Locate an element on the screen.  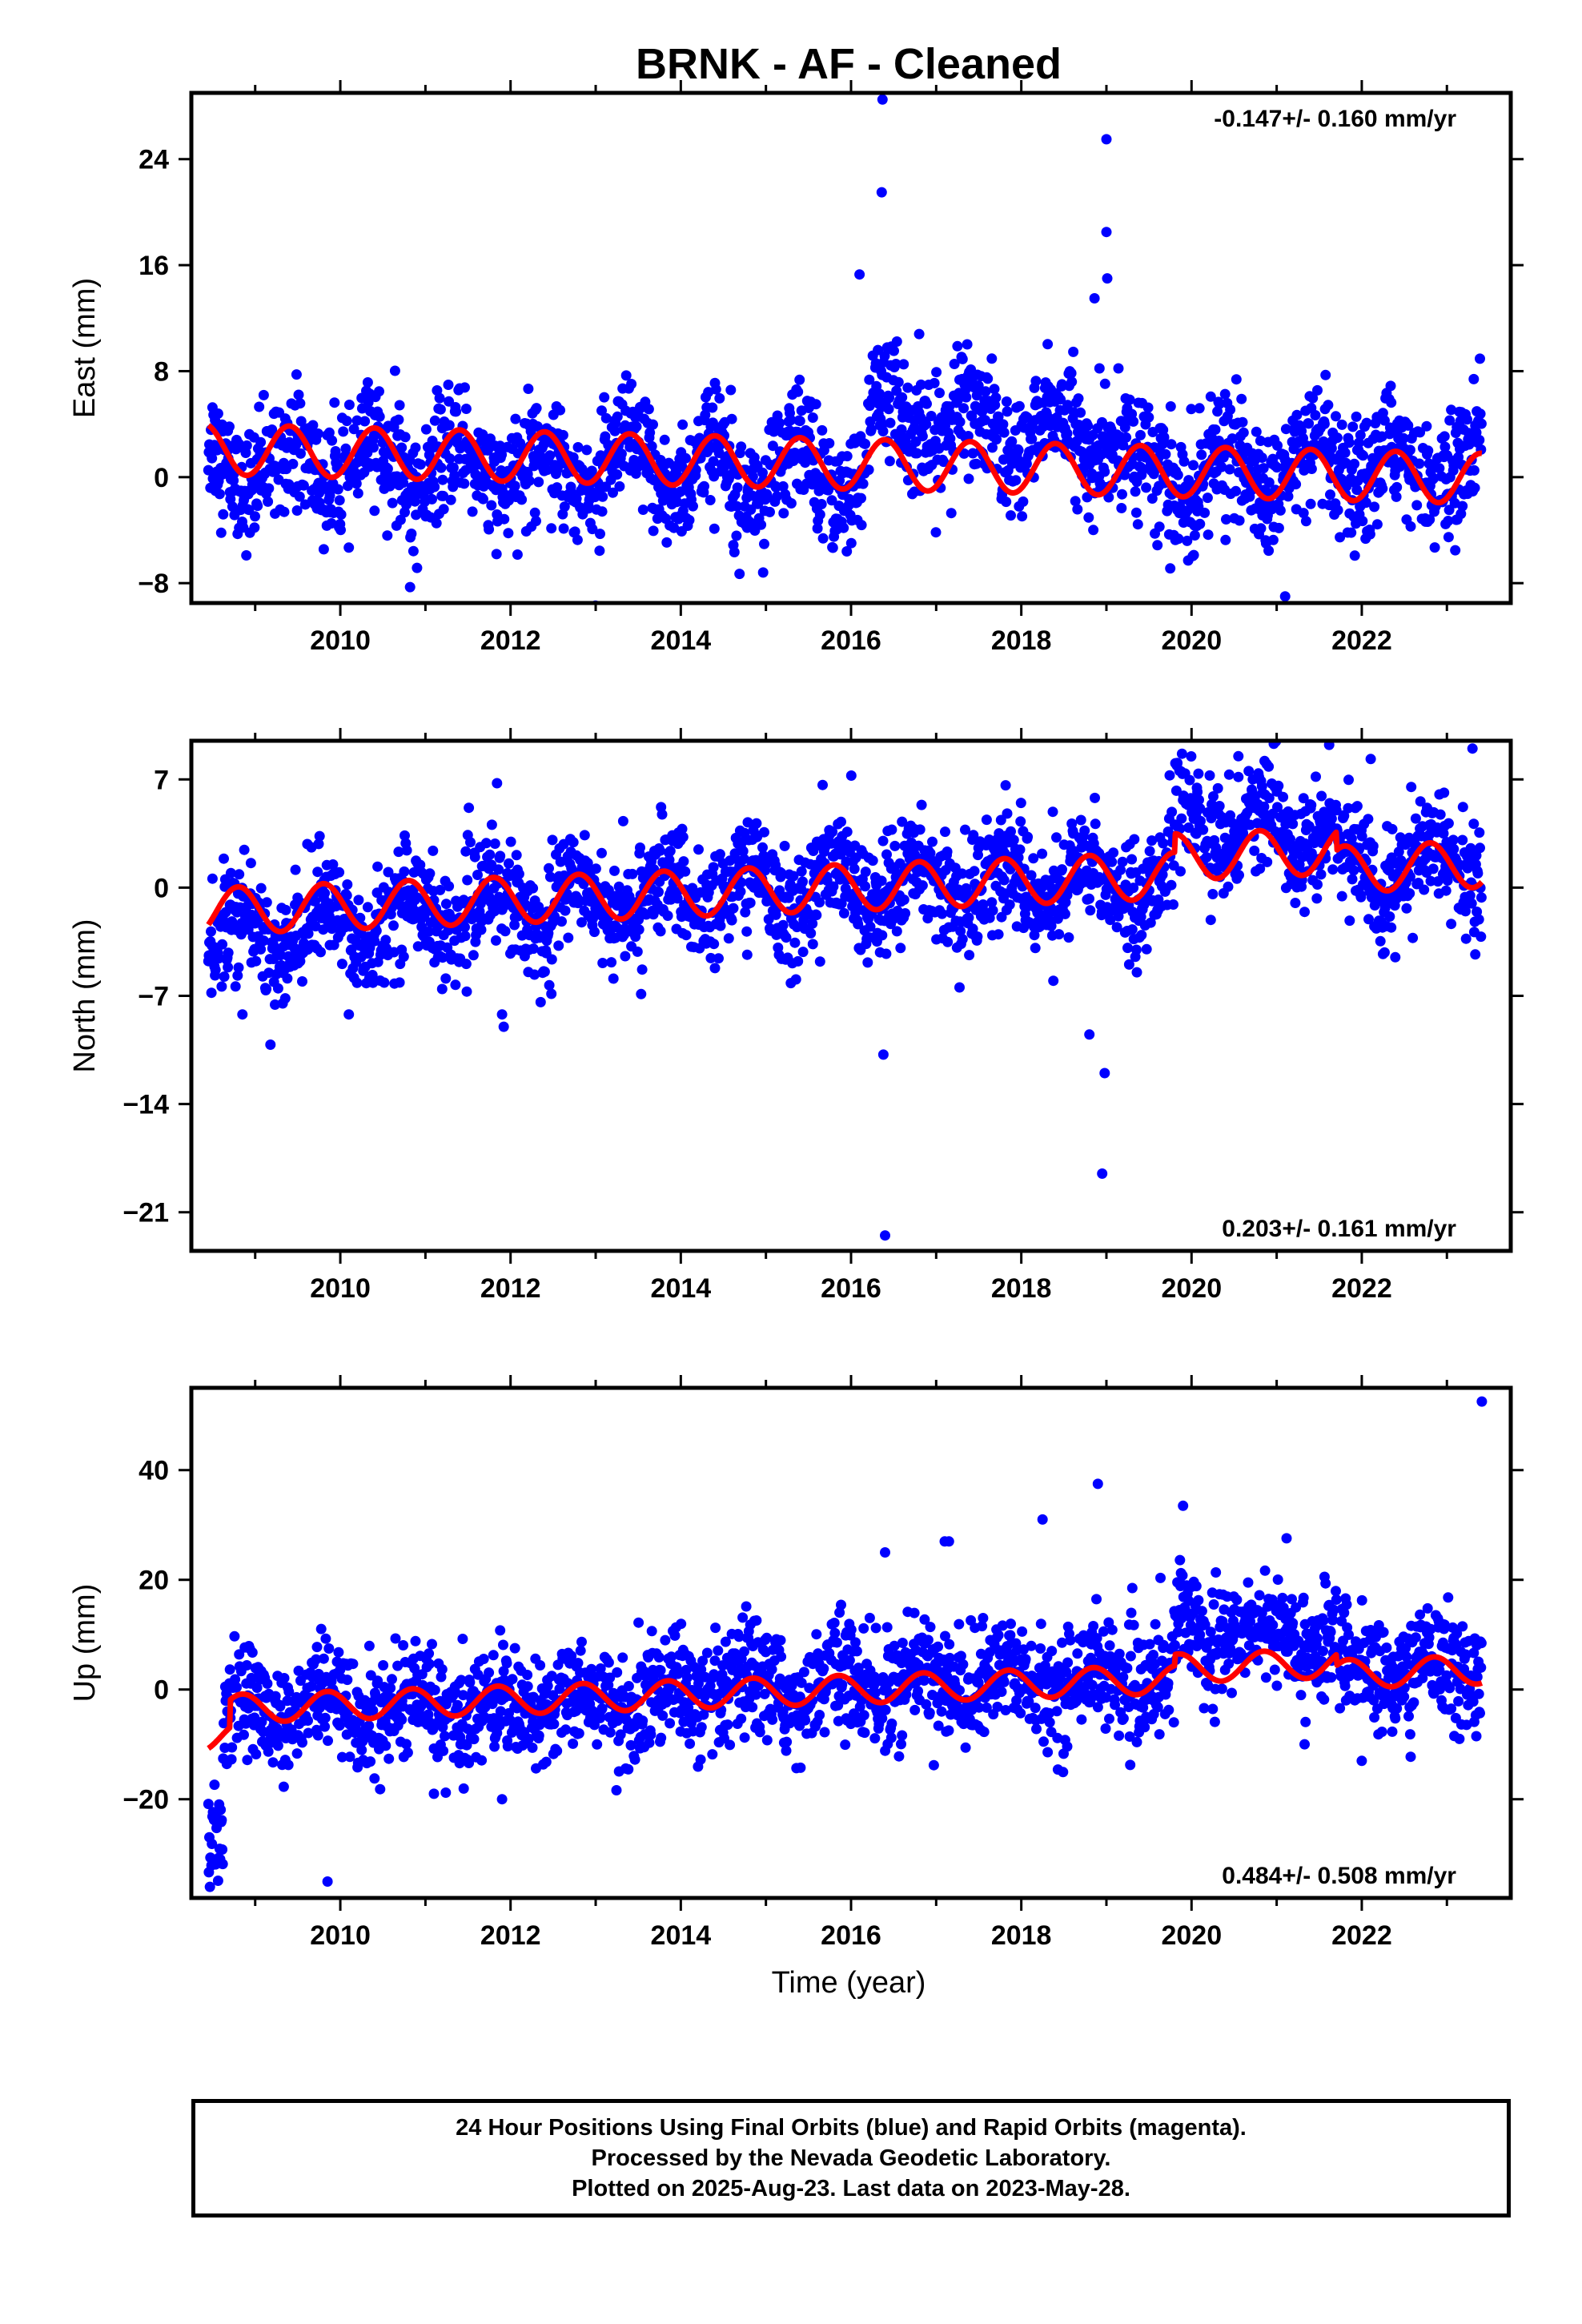
x-tick-label: 2014 is located at coordinates (682, 640).